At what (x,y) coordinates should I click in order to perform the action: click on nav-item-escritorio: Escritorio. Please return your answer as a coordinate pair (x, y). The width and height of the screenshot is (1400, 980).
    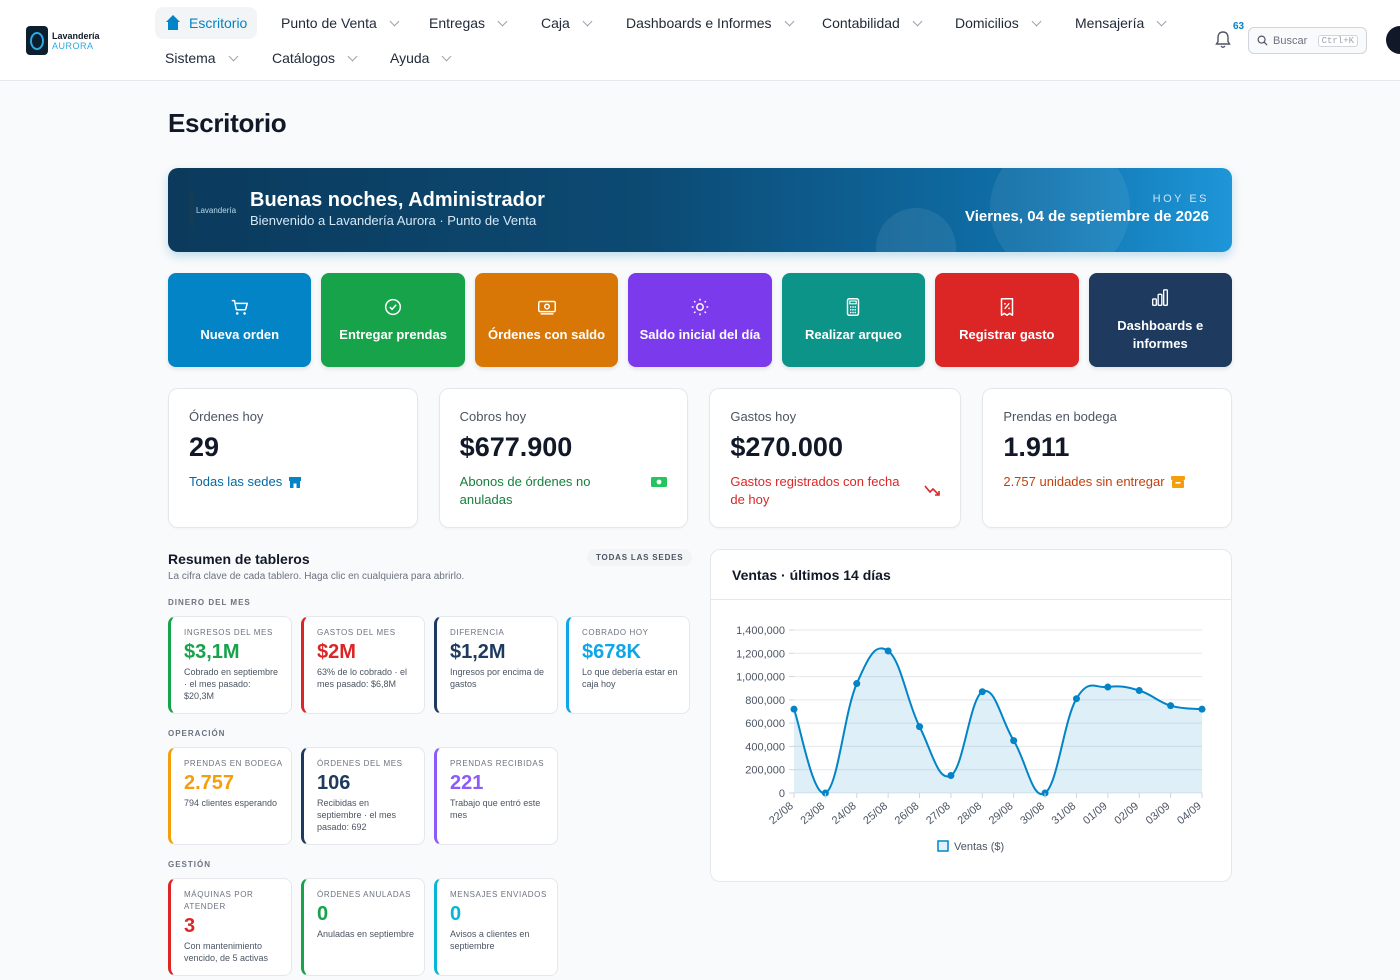
    Looking at the image, I should click on (206, 23).